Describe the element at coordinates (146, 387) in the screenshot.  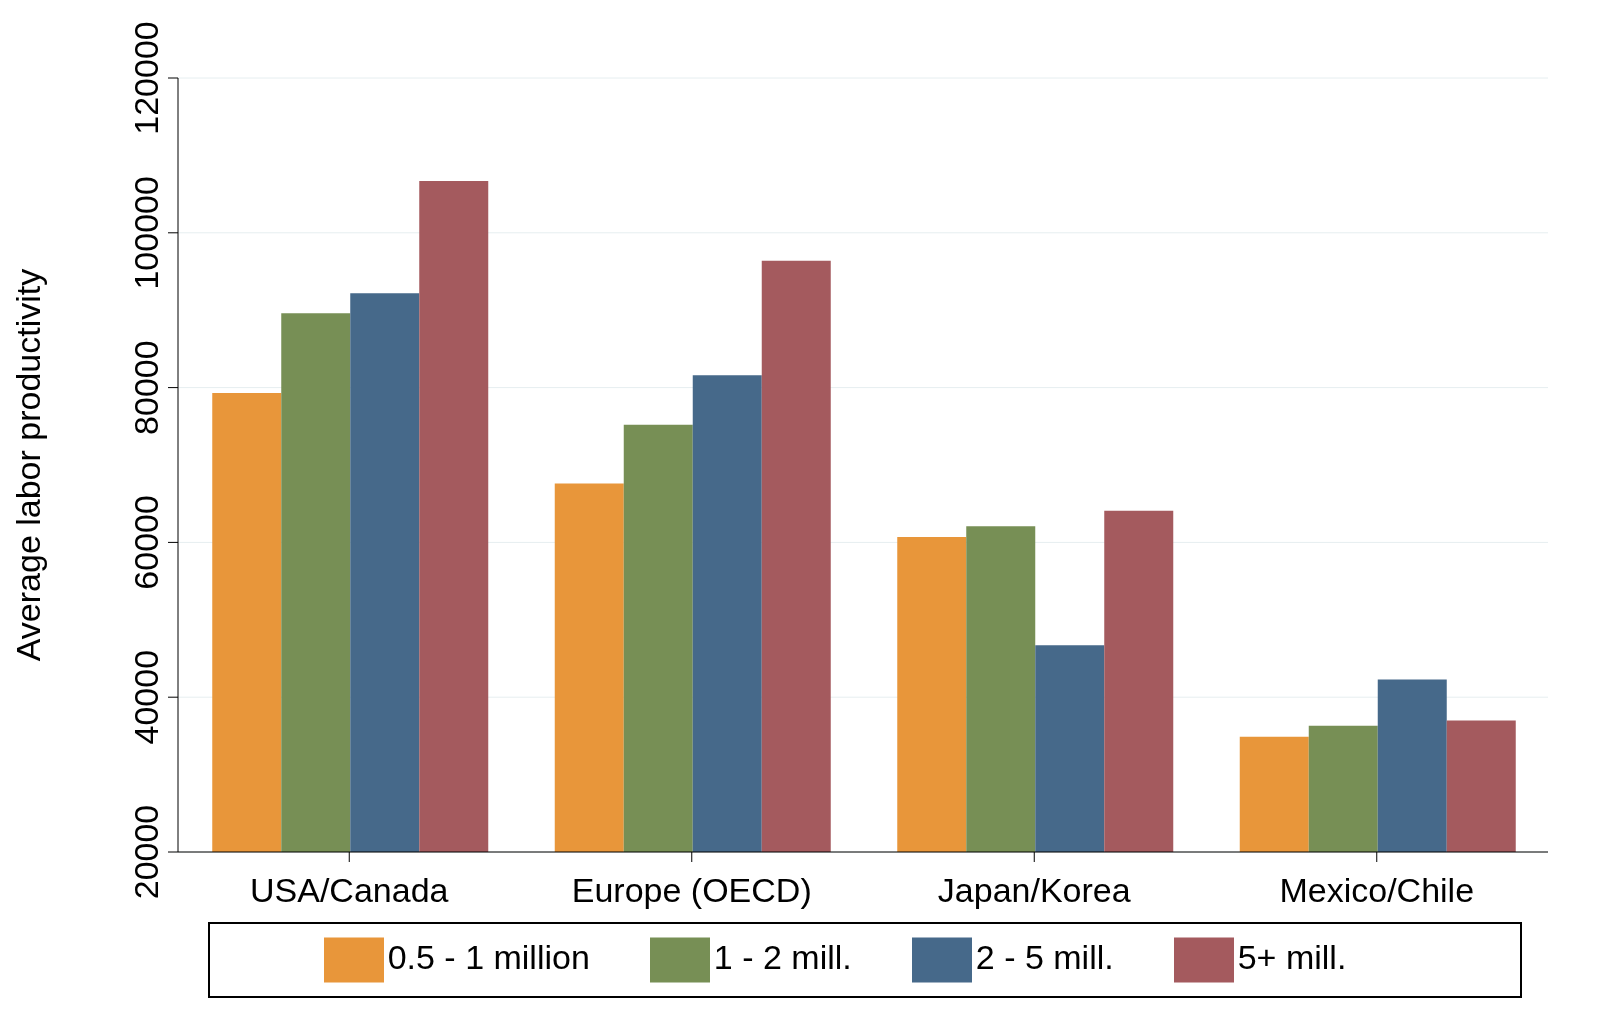
I see `y-tick-label: 80000` at that location.